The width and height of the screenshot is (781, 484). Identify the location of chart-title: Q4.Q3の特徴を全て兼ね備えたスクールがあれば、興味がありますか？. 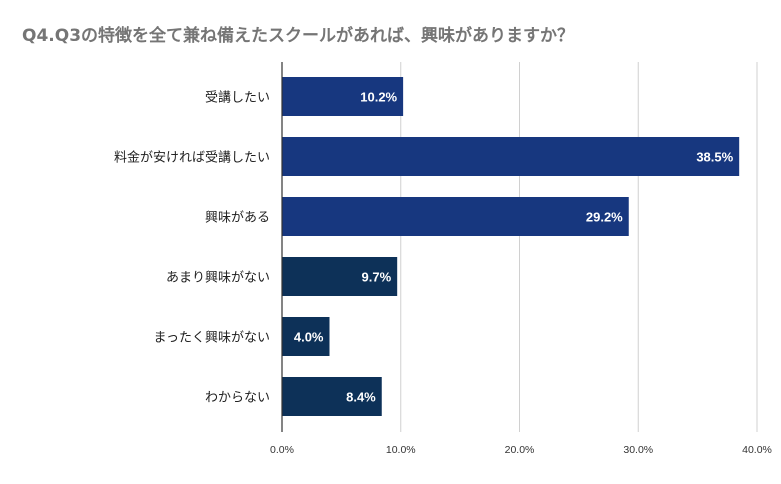
(298, 36).